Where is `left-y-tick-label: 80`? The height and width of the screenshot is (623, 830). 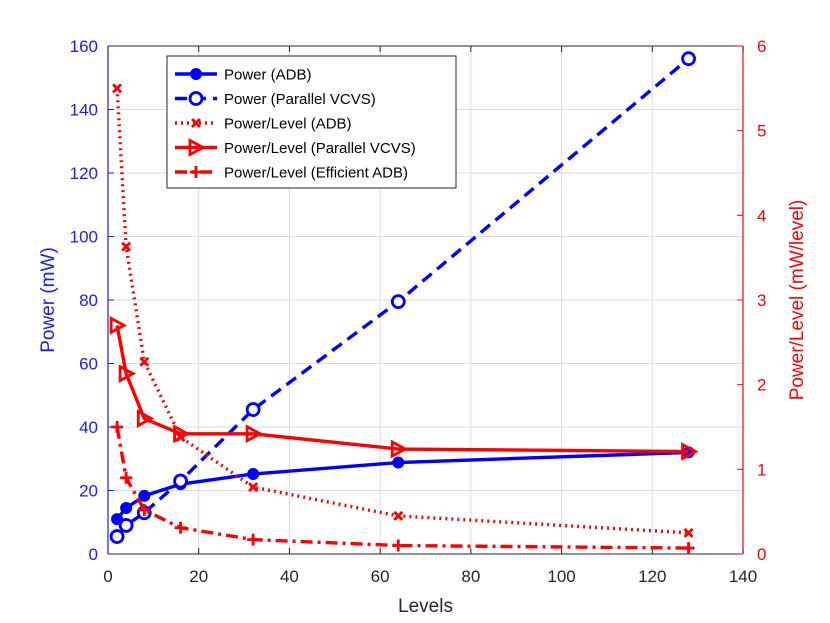
left-y-tick-label: 80 is located at coordinates (88, 300).